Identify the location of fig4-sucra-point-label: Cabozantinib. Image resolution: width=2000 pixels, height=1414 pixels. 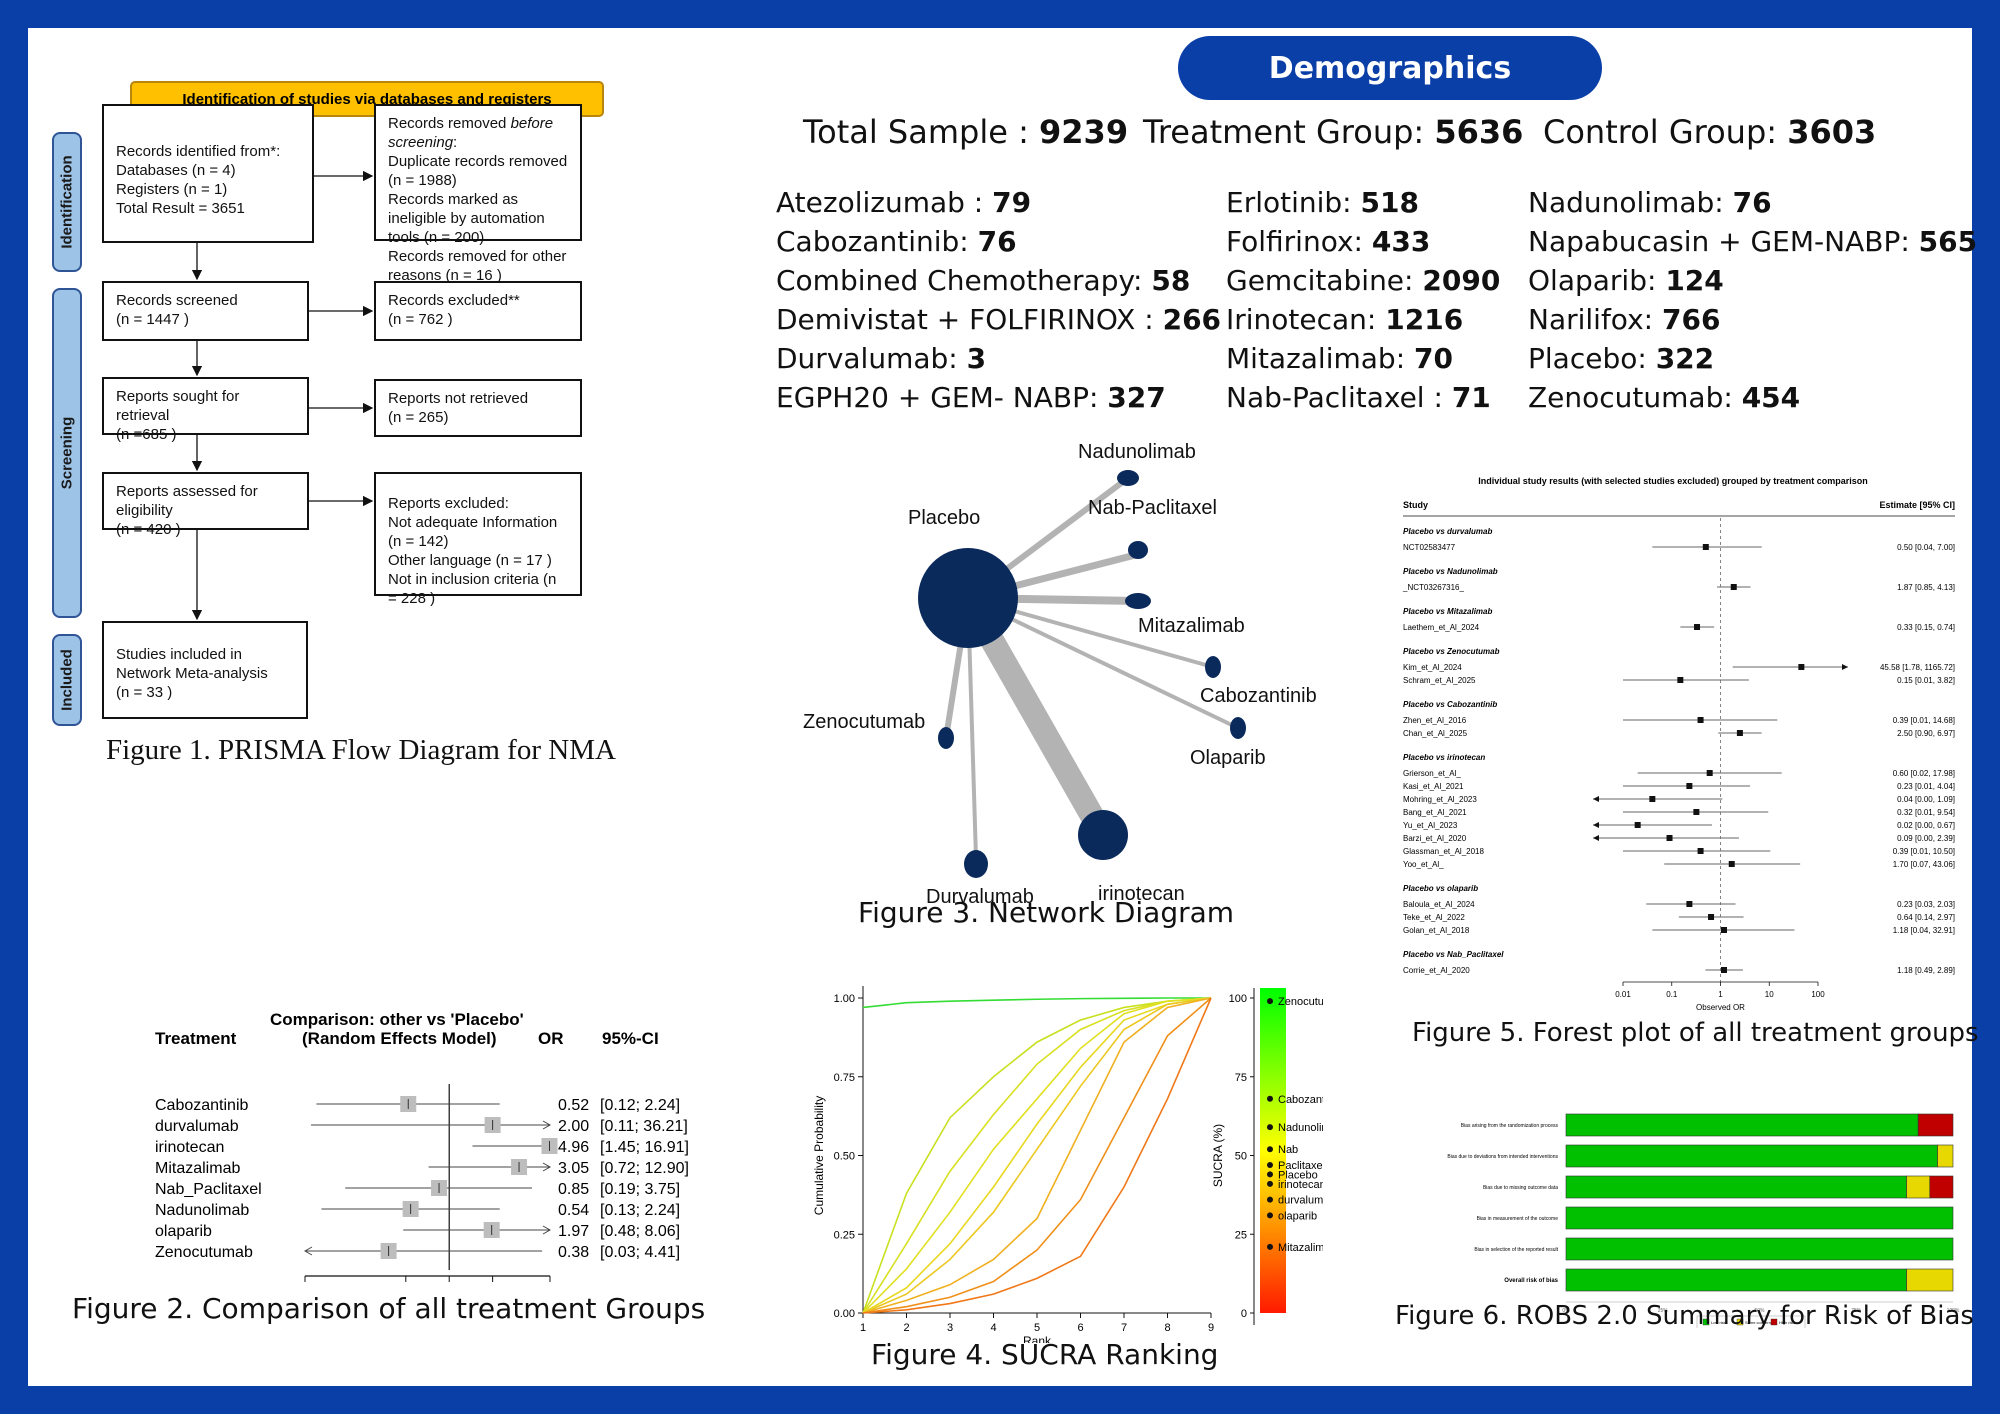
(1300, 1100).